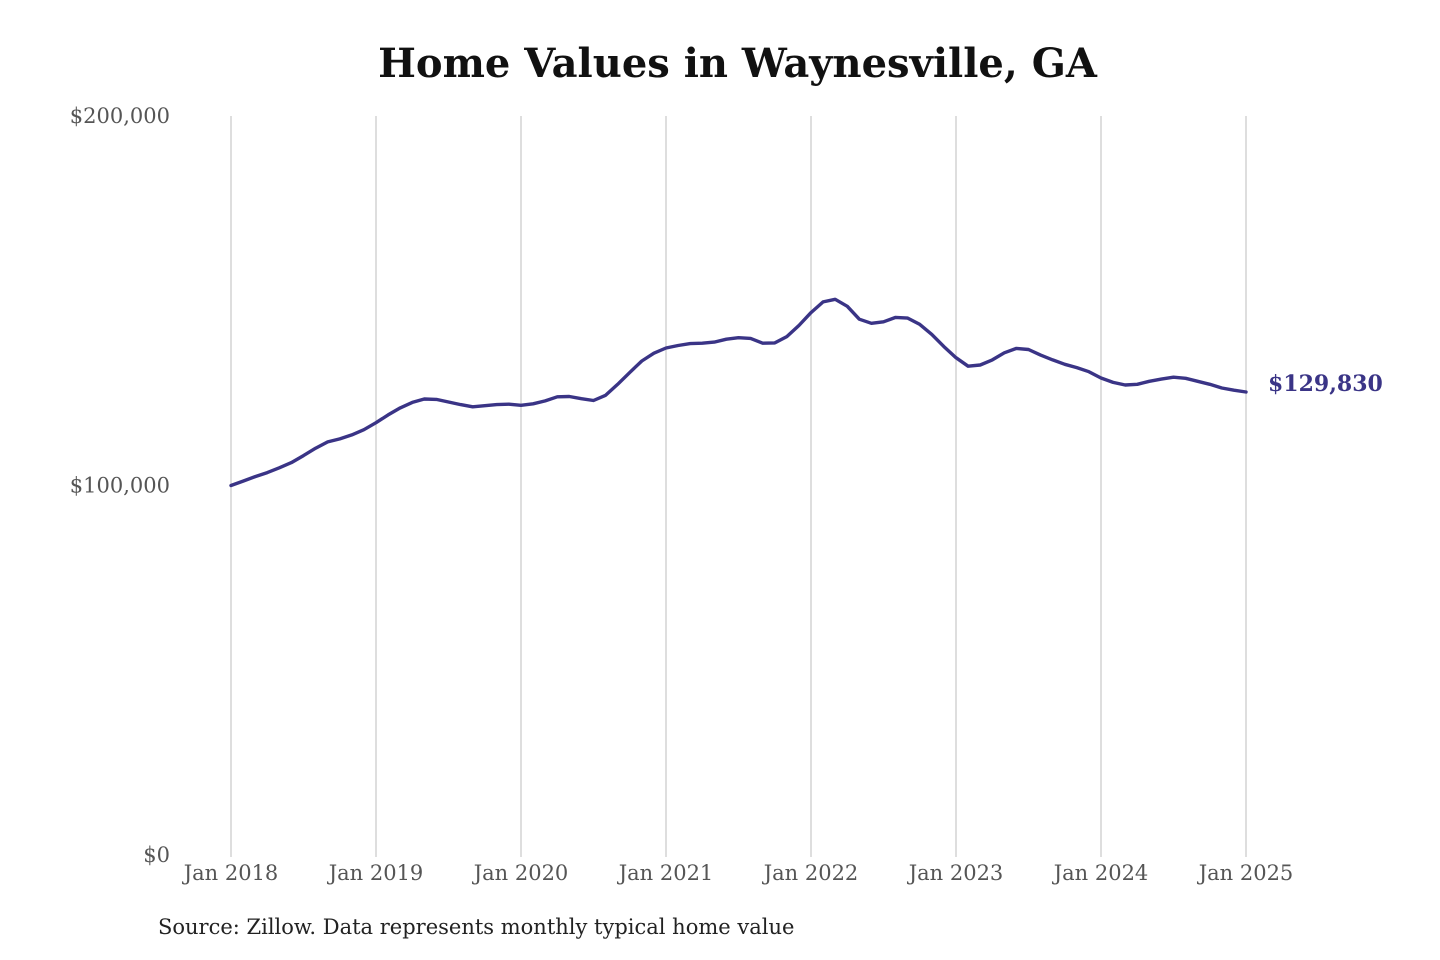 The height and width of the screenshot is (960, 1440). What do you see at coordinates (1100, 873) in the screenshot?
I see `x-tick-label: Jan 2024` at bounding box center [1100, 873].